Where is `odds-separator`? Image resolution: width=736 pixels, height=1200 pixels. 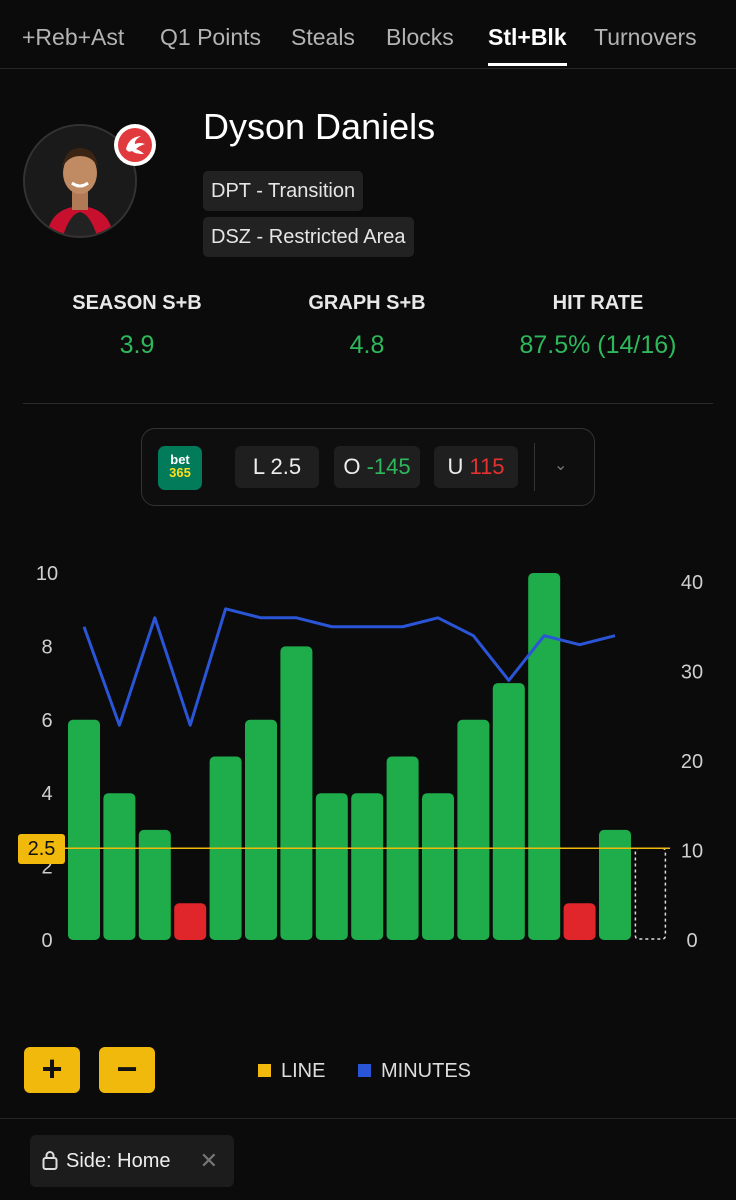
odds-separator is located at coordinates (534, 467).